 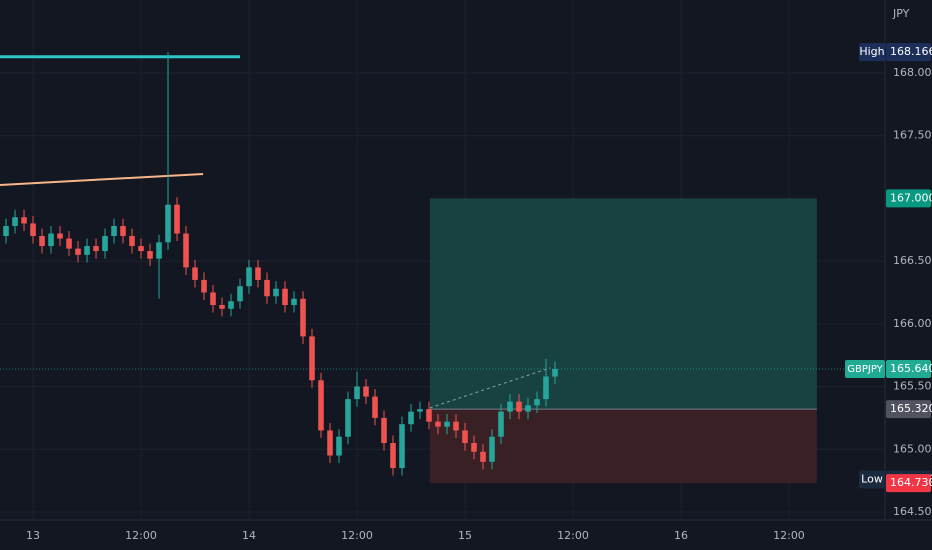 I want to click on loss-zone, so click(x=623, y=446).